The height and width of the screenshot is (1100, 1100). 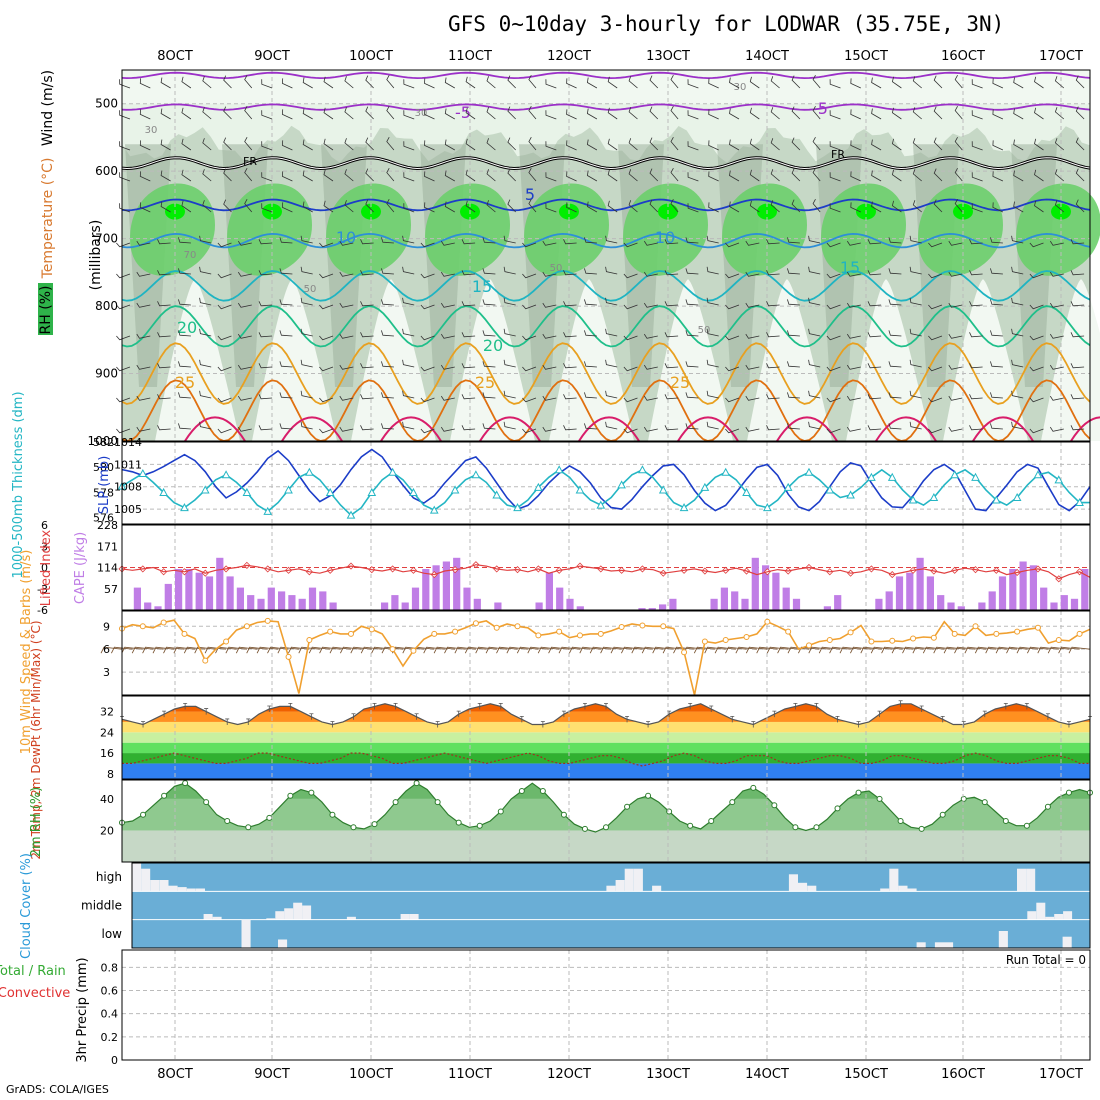 What do you see at coordinates (246, 933) in the screenshot?
I see `cloud-low-bar` at bounding box center [246, 933].